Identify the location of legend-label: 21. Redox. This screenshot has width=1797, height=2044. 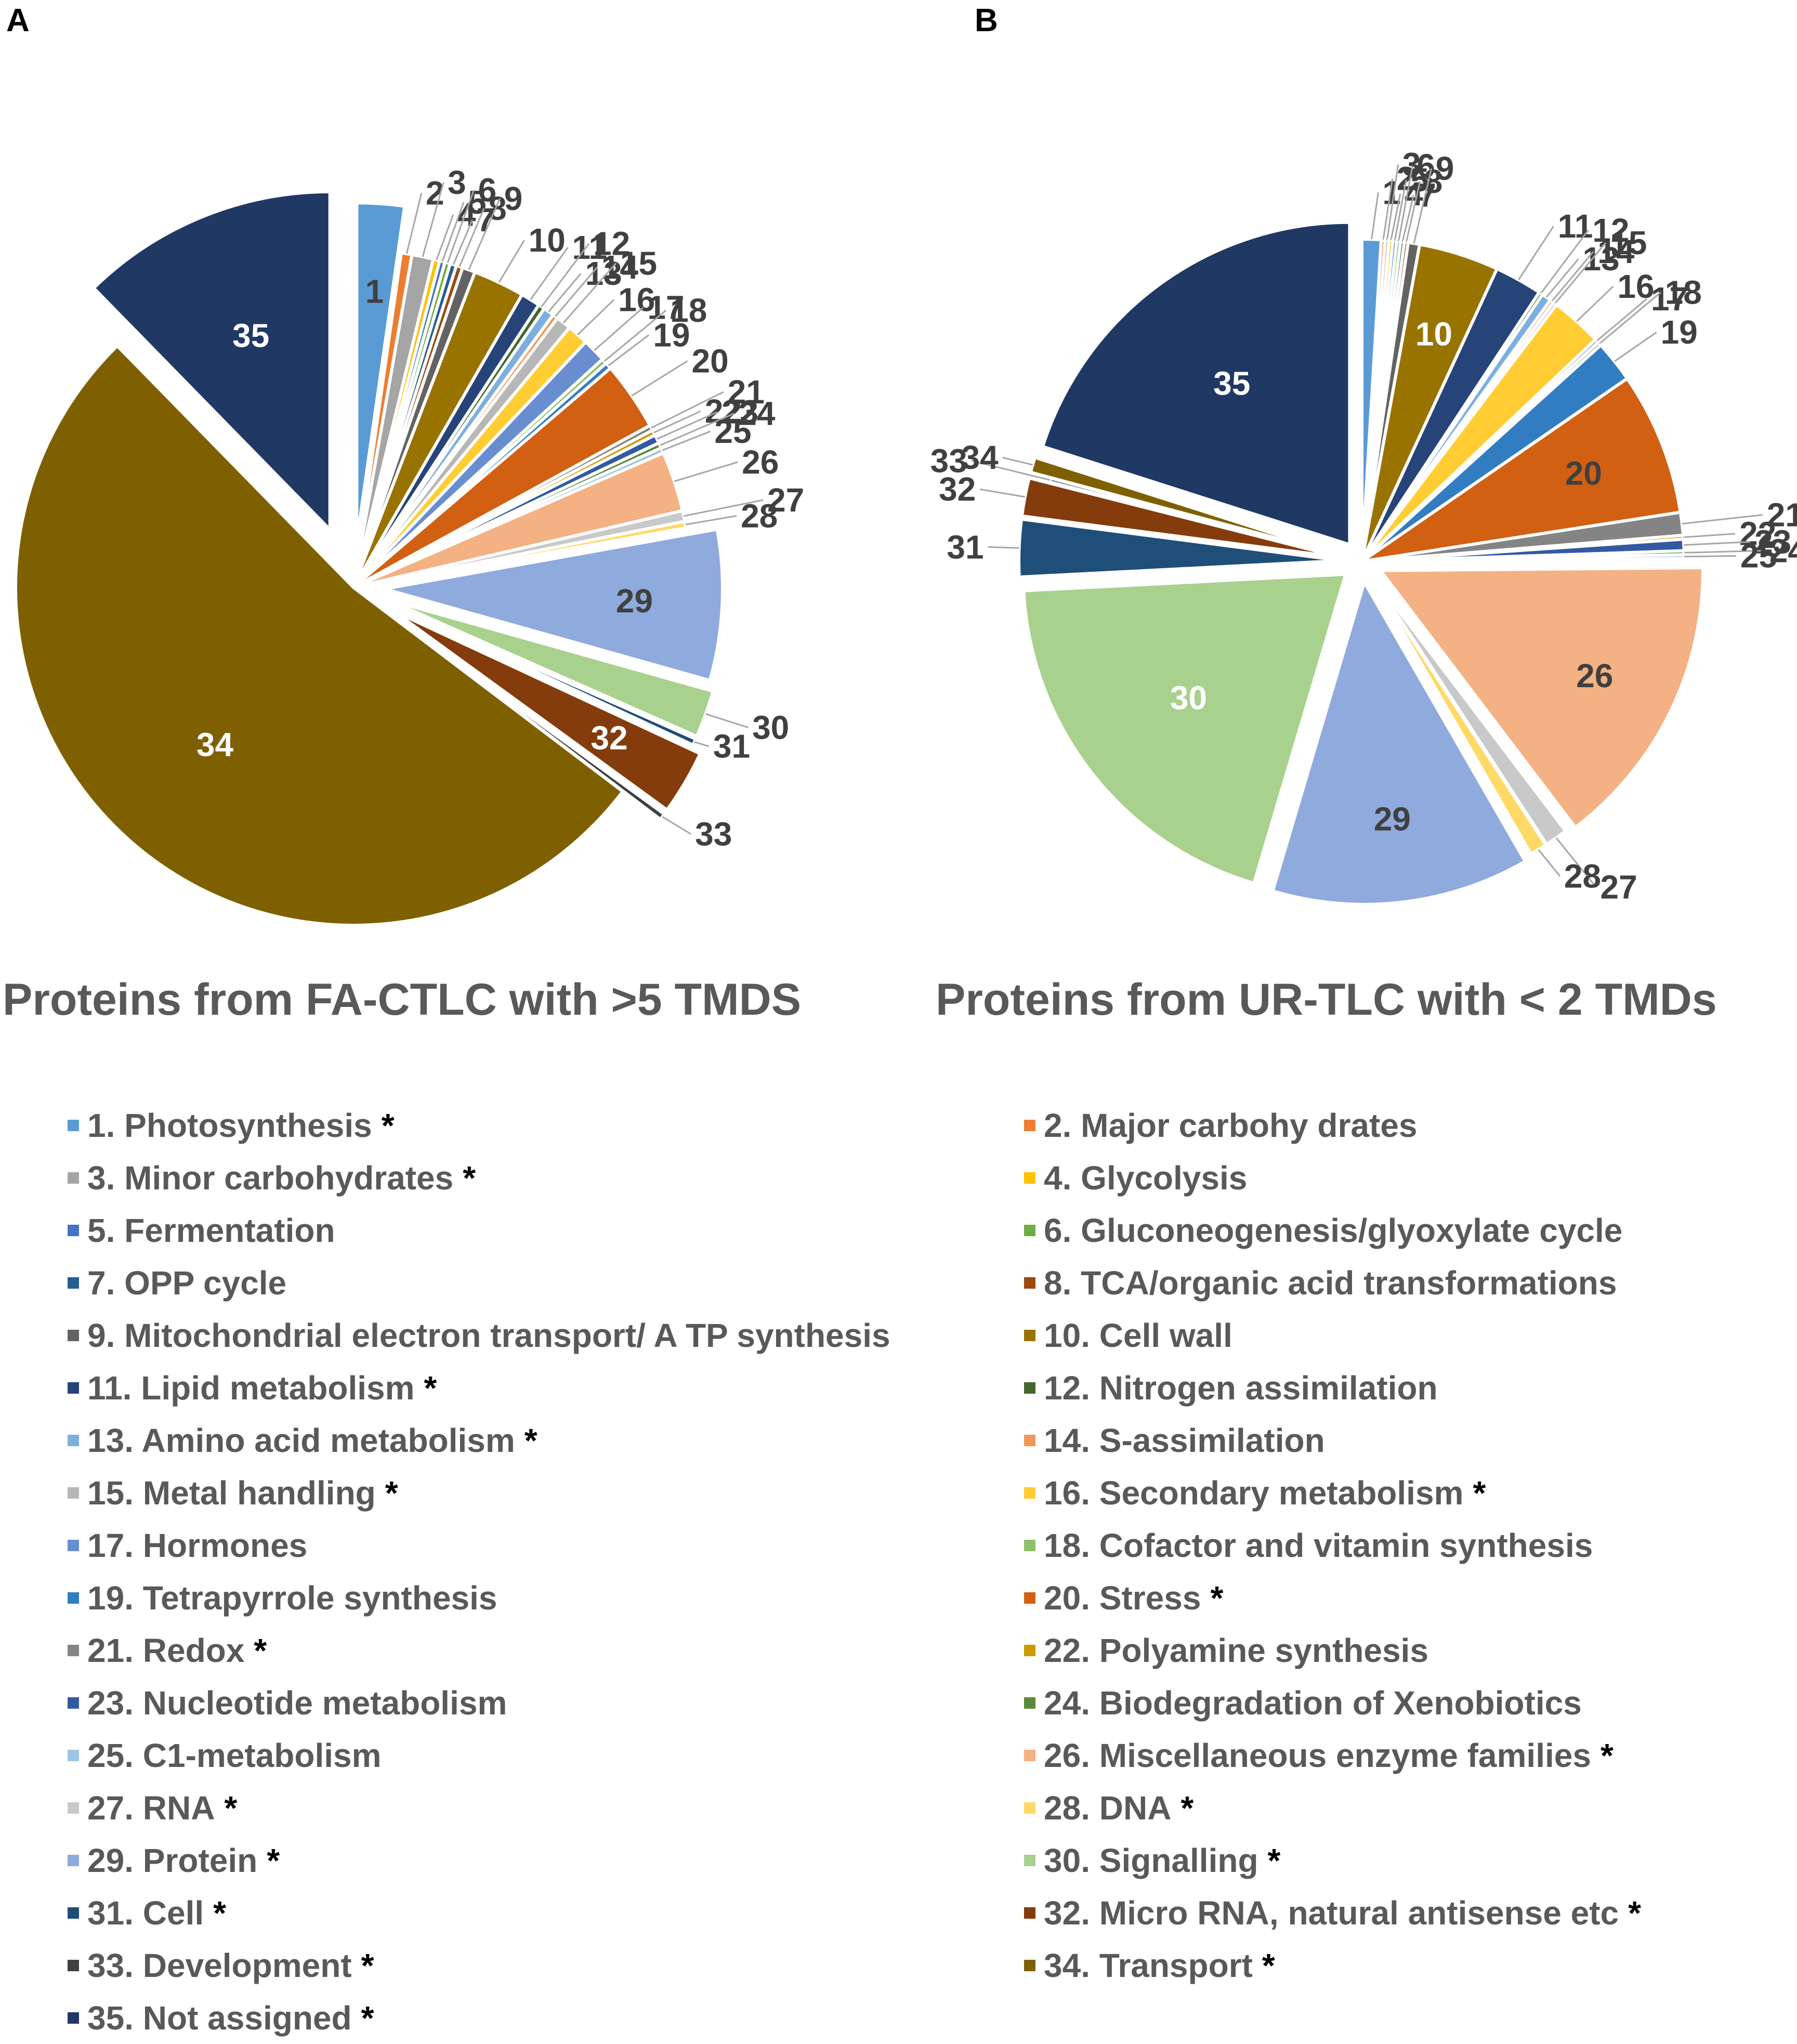
(166, 1651).